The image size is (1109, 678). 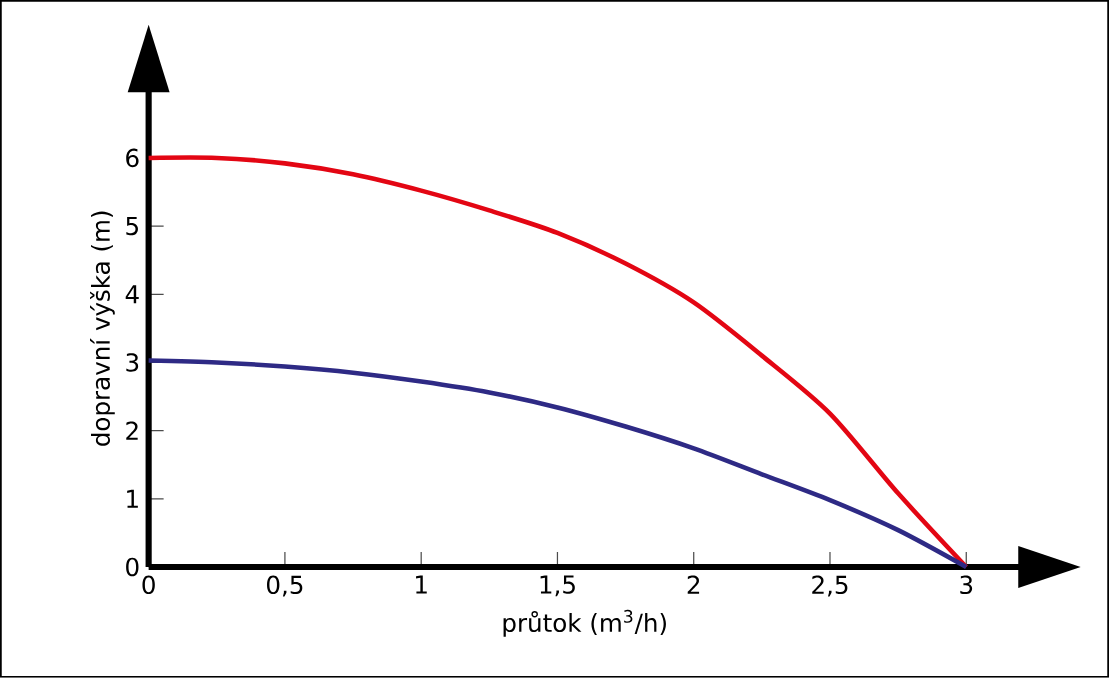 What do you see at coordinates (148, 585) in the screenshot?
I see `x-tick-label: 0` at bounding box center [148, 585].